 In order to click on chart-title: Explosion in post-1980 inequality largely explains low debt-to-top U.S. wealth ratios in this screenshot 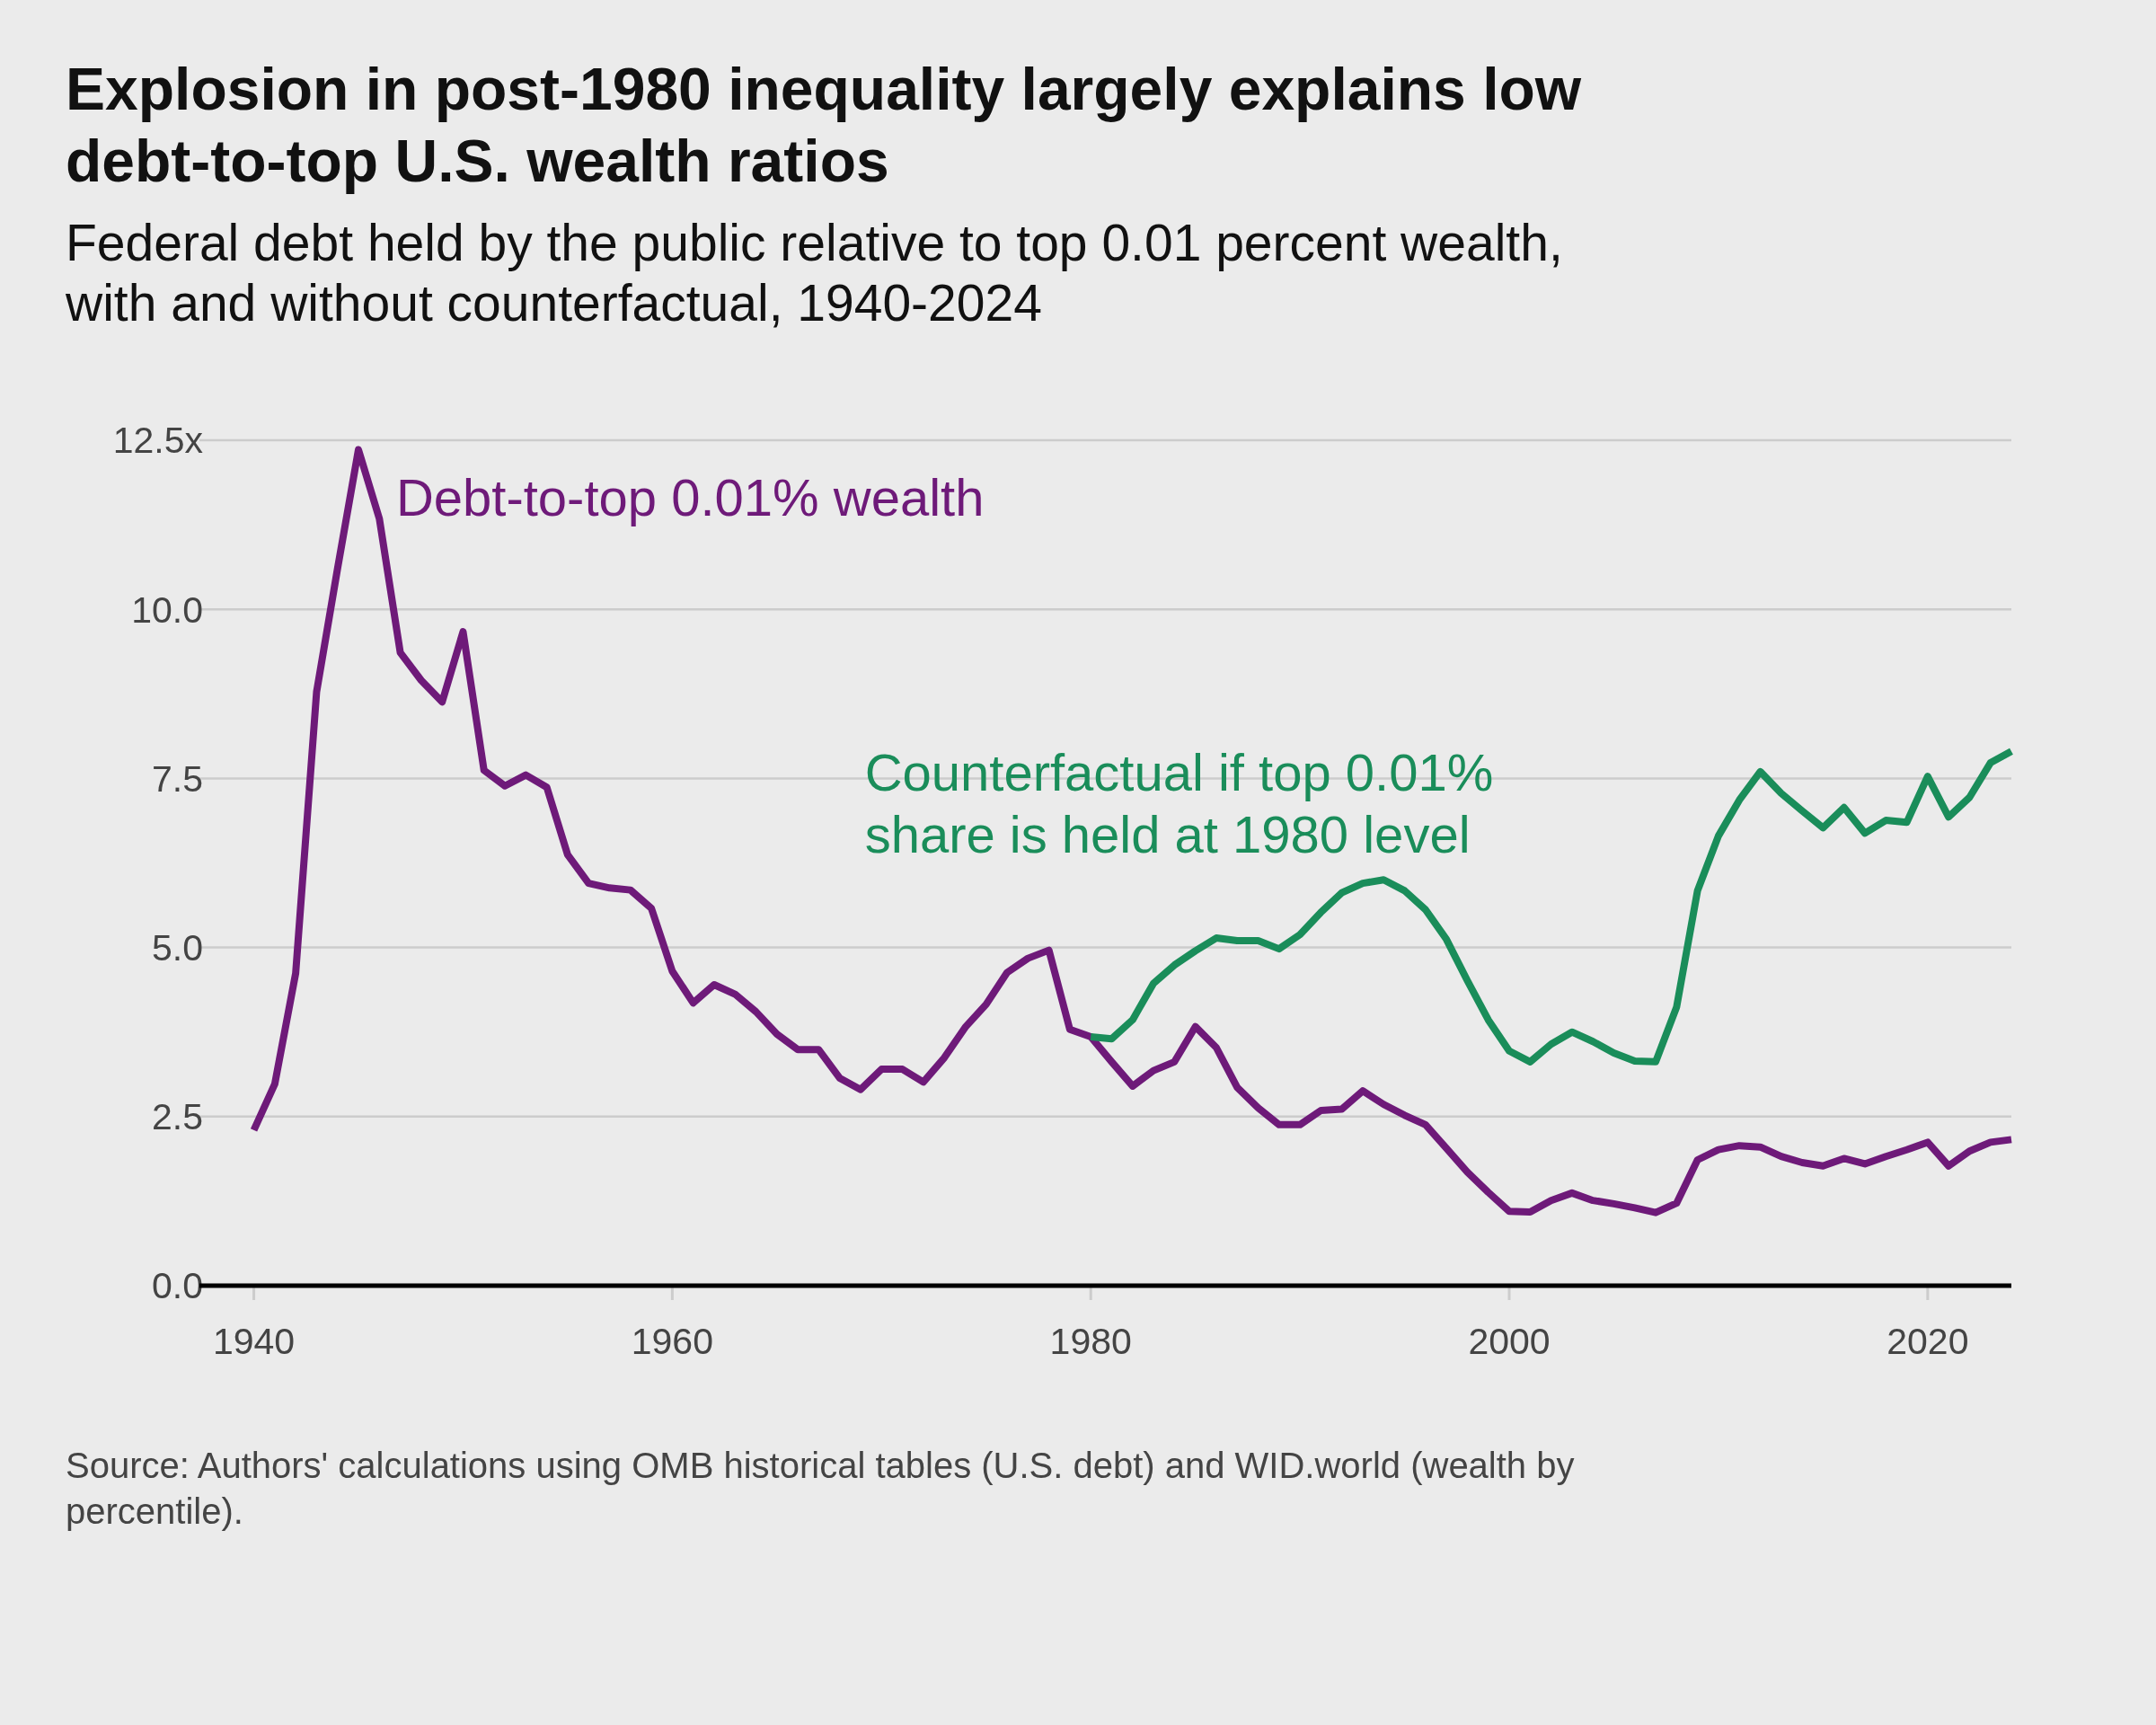, I will do `click(824, 125)`.